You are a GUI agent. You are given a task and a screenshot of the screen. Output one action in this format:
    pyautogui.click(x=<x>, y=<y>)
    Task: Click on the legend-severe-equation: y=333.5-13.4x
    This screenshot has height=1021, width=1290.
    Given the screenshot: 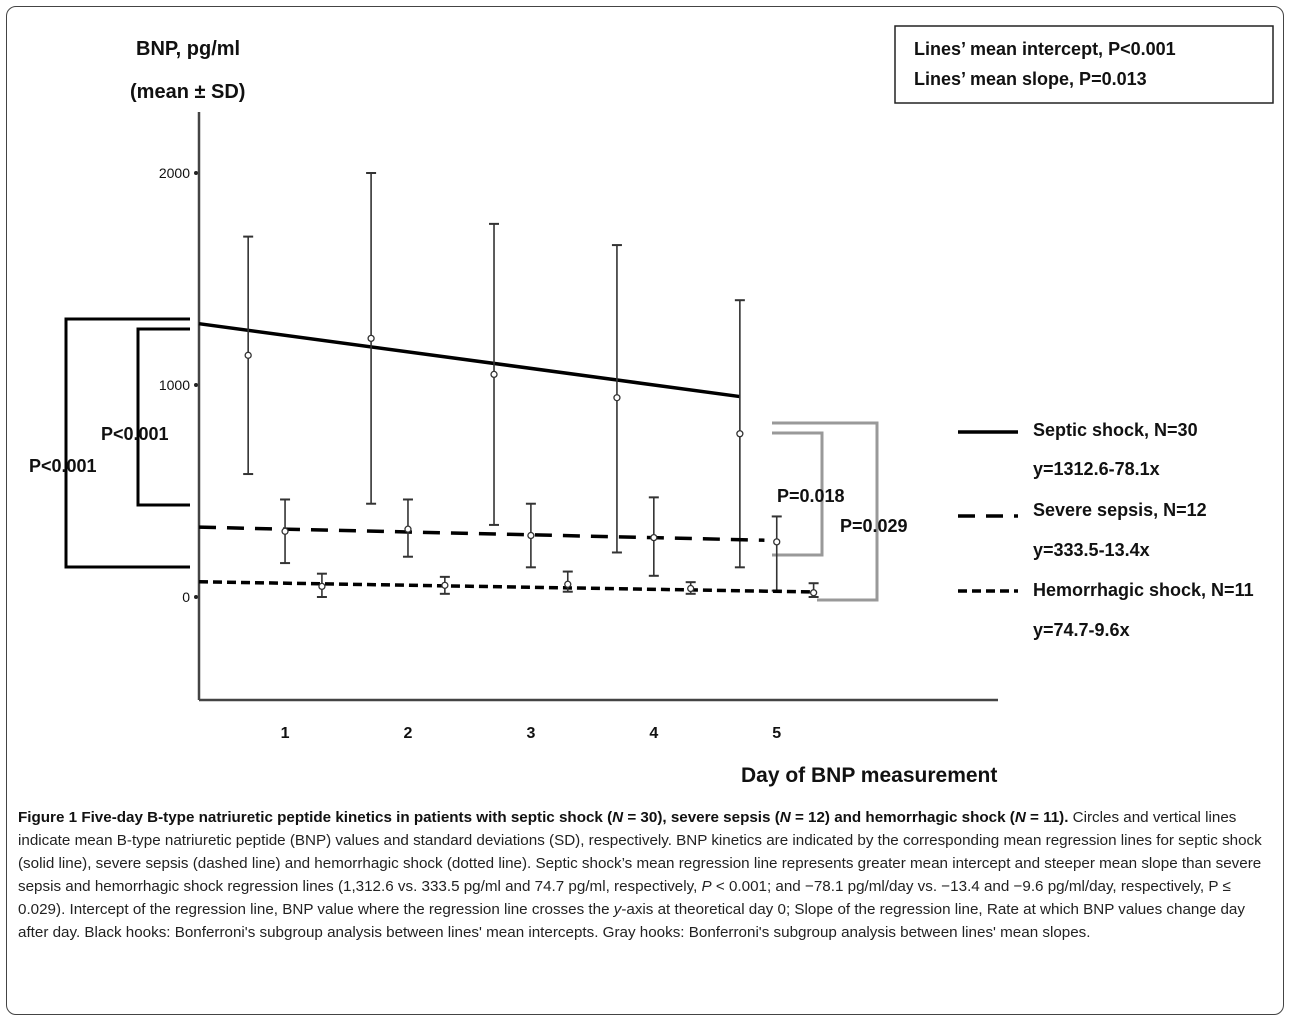 What is the action you would take?
    pyautogui.click(x=1091, y=550)
    